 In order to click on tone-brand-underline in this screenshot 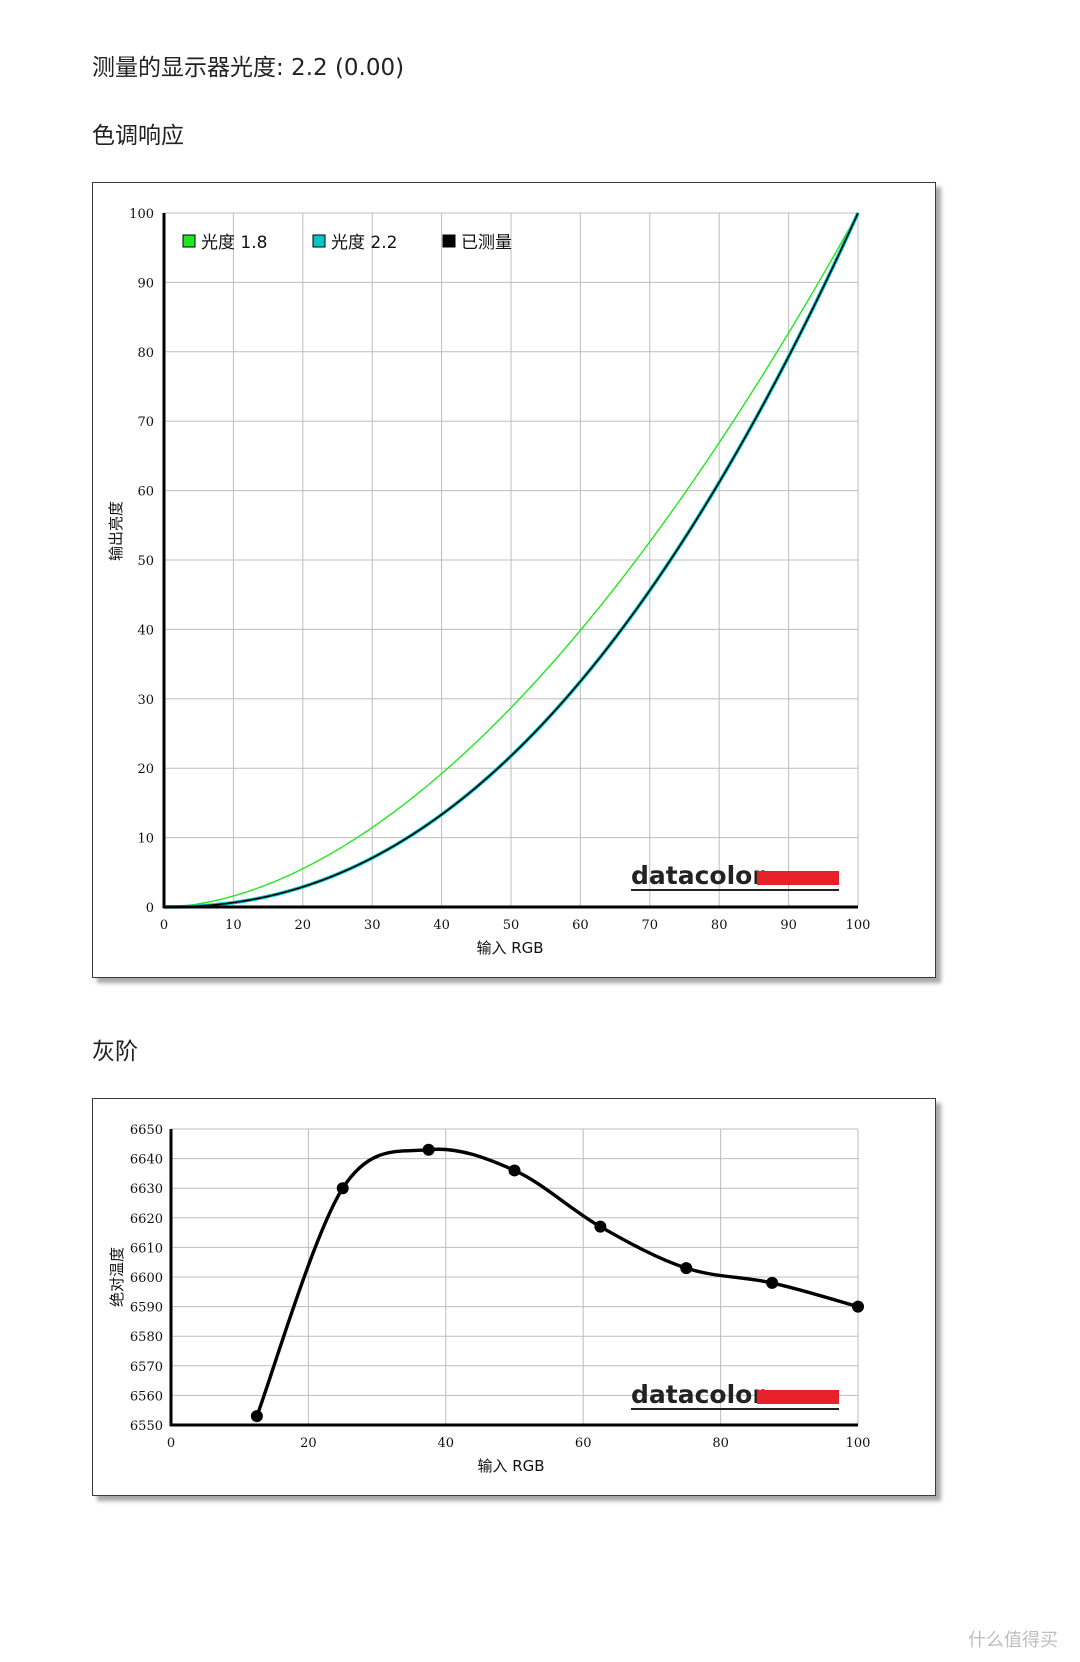, I will do `click(735, 890)`.